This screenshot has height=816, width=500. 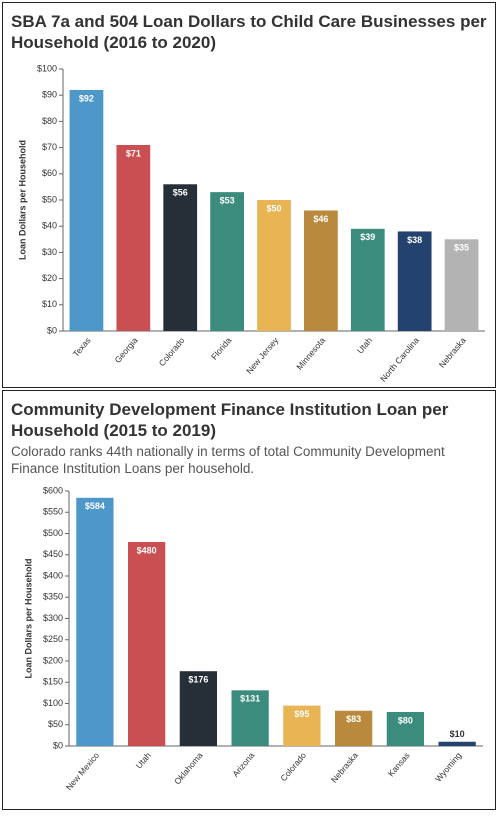 I want to click on y-tick-label: $350, so click(x=53, y=597).